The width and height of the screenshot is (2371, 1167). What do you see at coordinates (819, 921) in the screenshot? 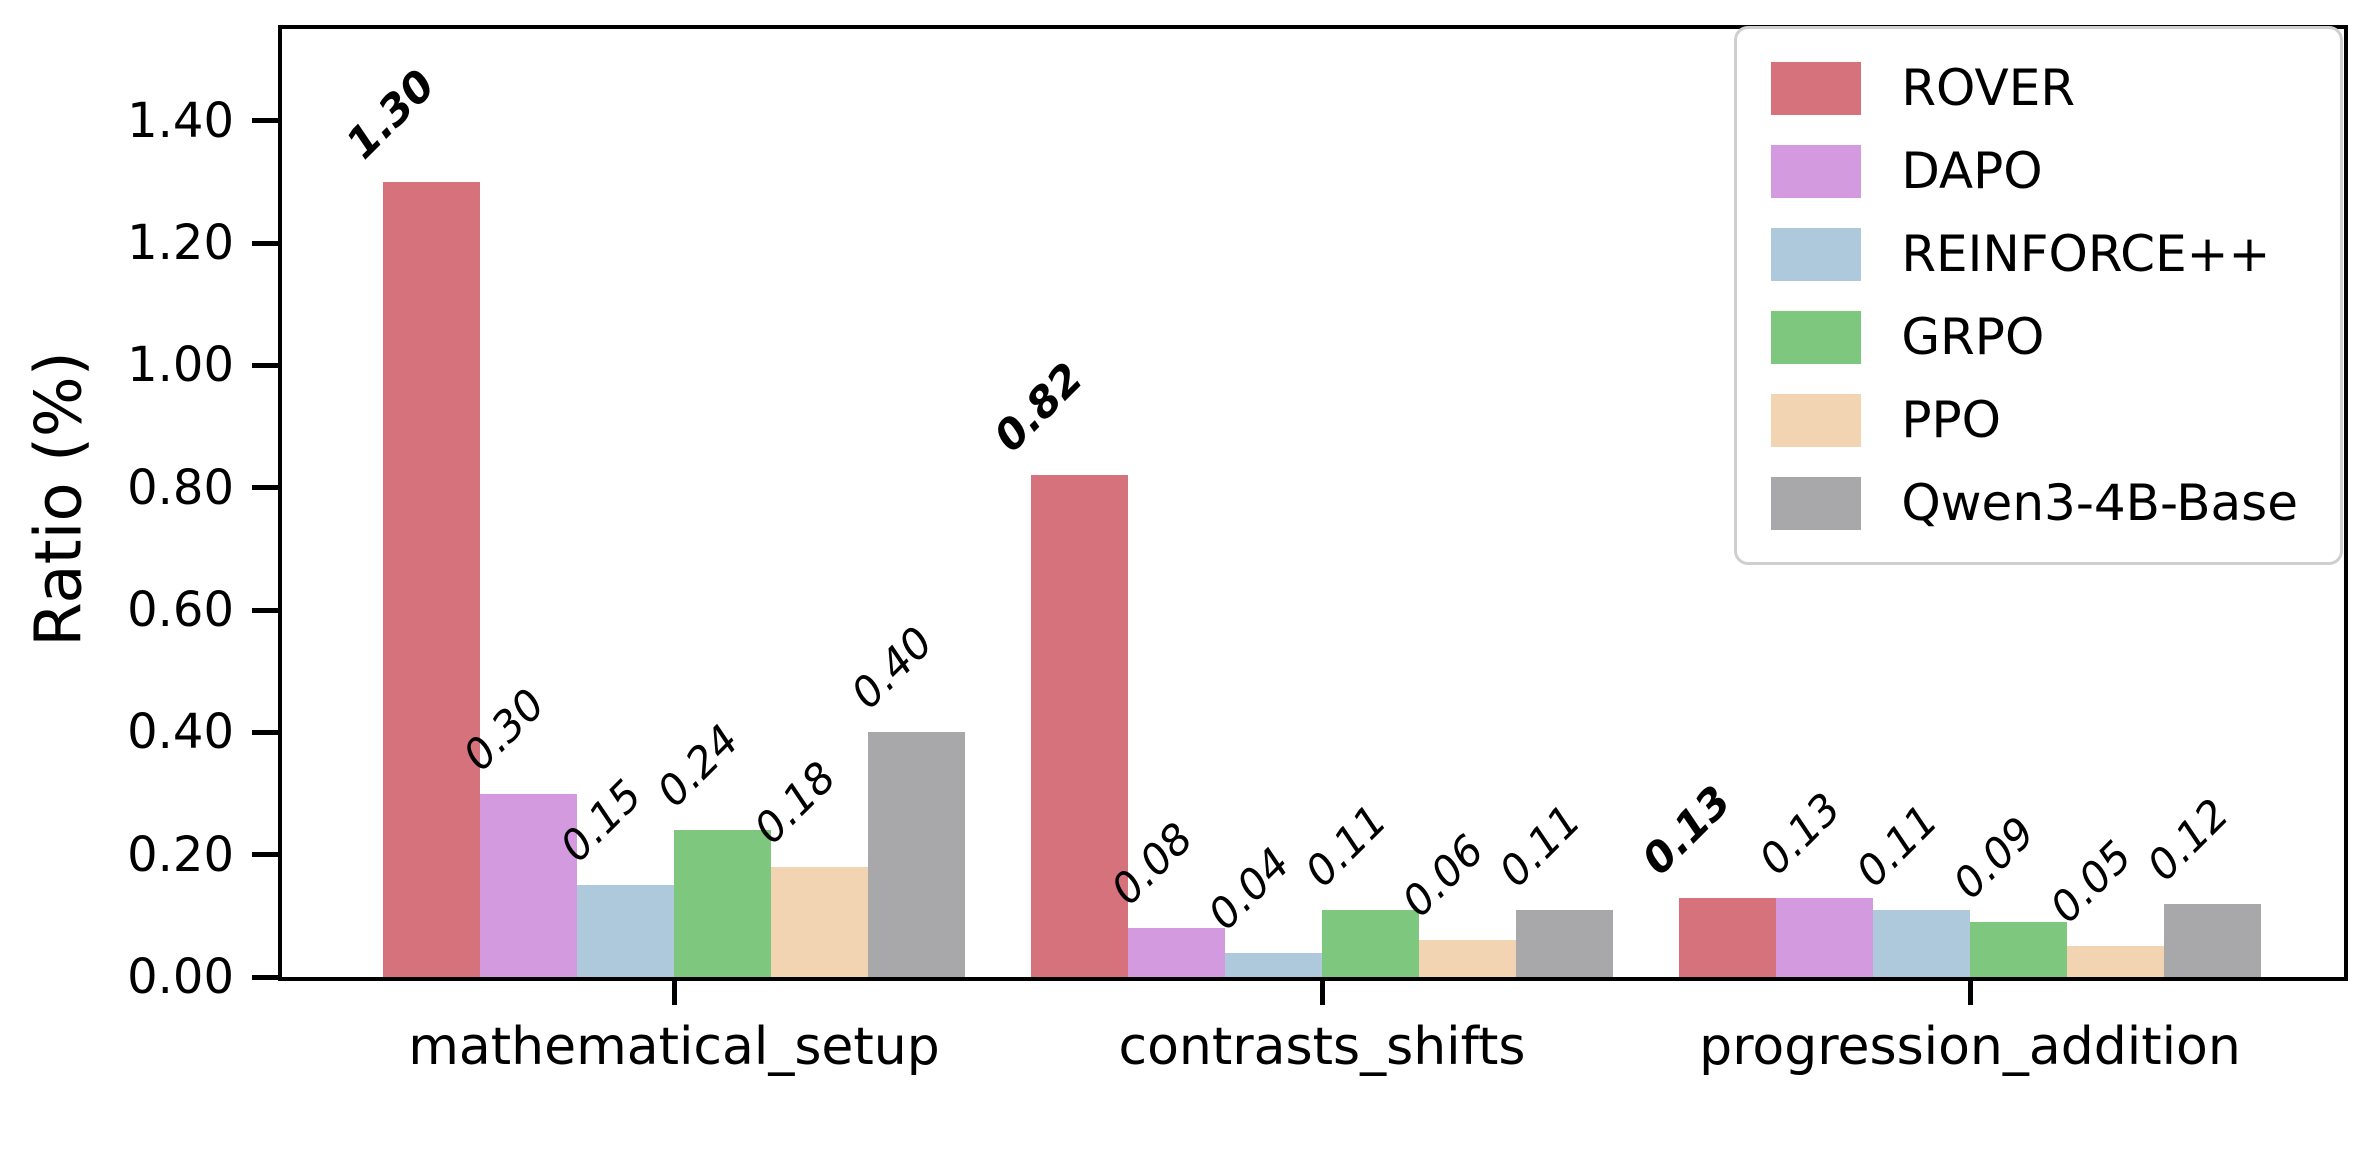
I see `bar-ppo-mathematical-setup` at bounding box center [819, 921].